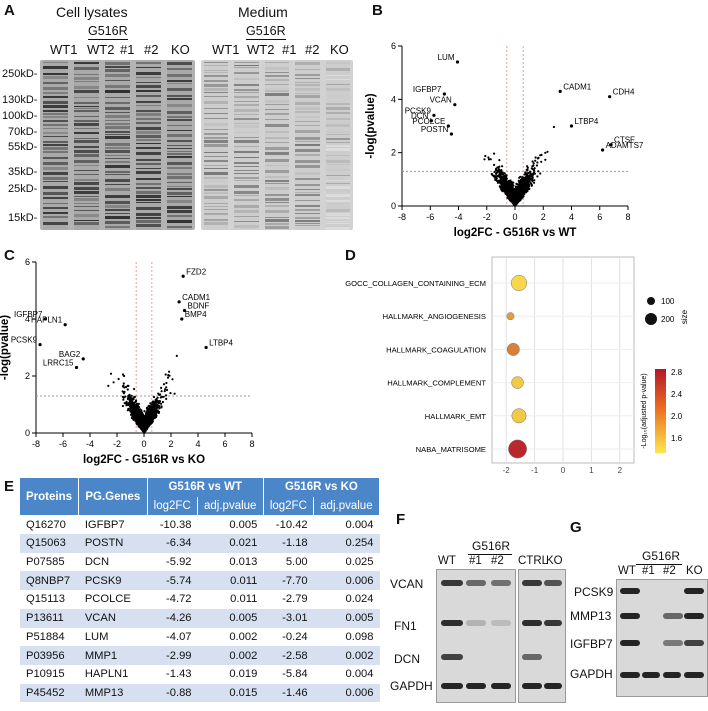  What do you see at coordinates (23, 189) in the screenshot?
I see `marker-label: 25kD-` at bounding box center [23, 189].